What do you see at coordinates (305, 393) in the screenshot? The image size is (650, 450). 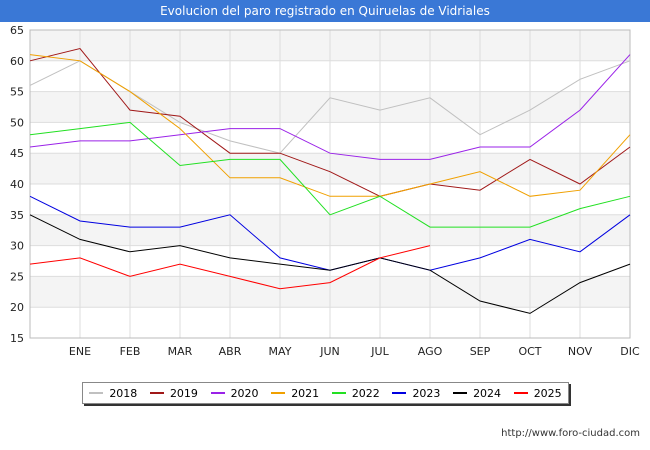 I see `legend-label: 2021` at bounding box center [305, 393].